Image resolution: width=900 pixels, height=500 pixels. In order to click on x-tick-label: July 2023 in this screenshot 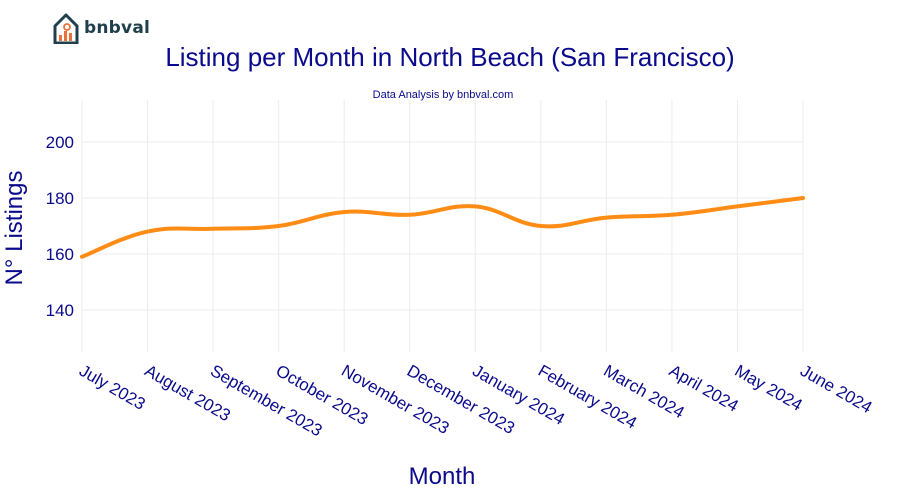, I will do `click(112, 387)`.